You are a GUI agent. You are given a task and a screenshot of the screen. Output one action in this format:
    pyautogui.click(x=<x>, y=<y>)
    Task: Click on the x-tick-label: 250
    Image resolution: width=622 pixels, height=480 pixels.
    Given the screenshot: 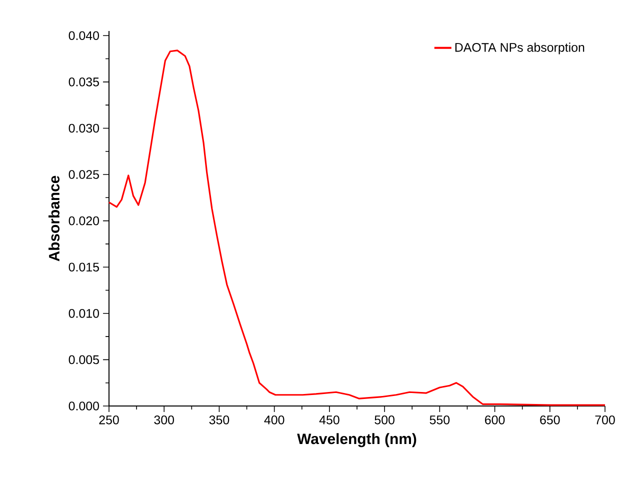 What is the action you would take?
    pyautogui.click(x=109, y=420)
    